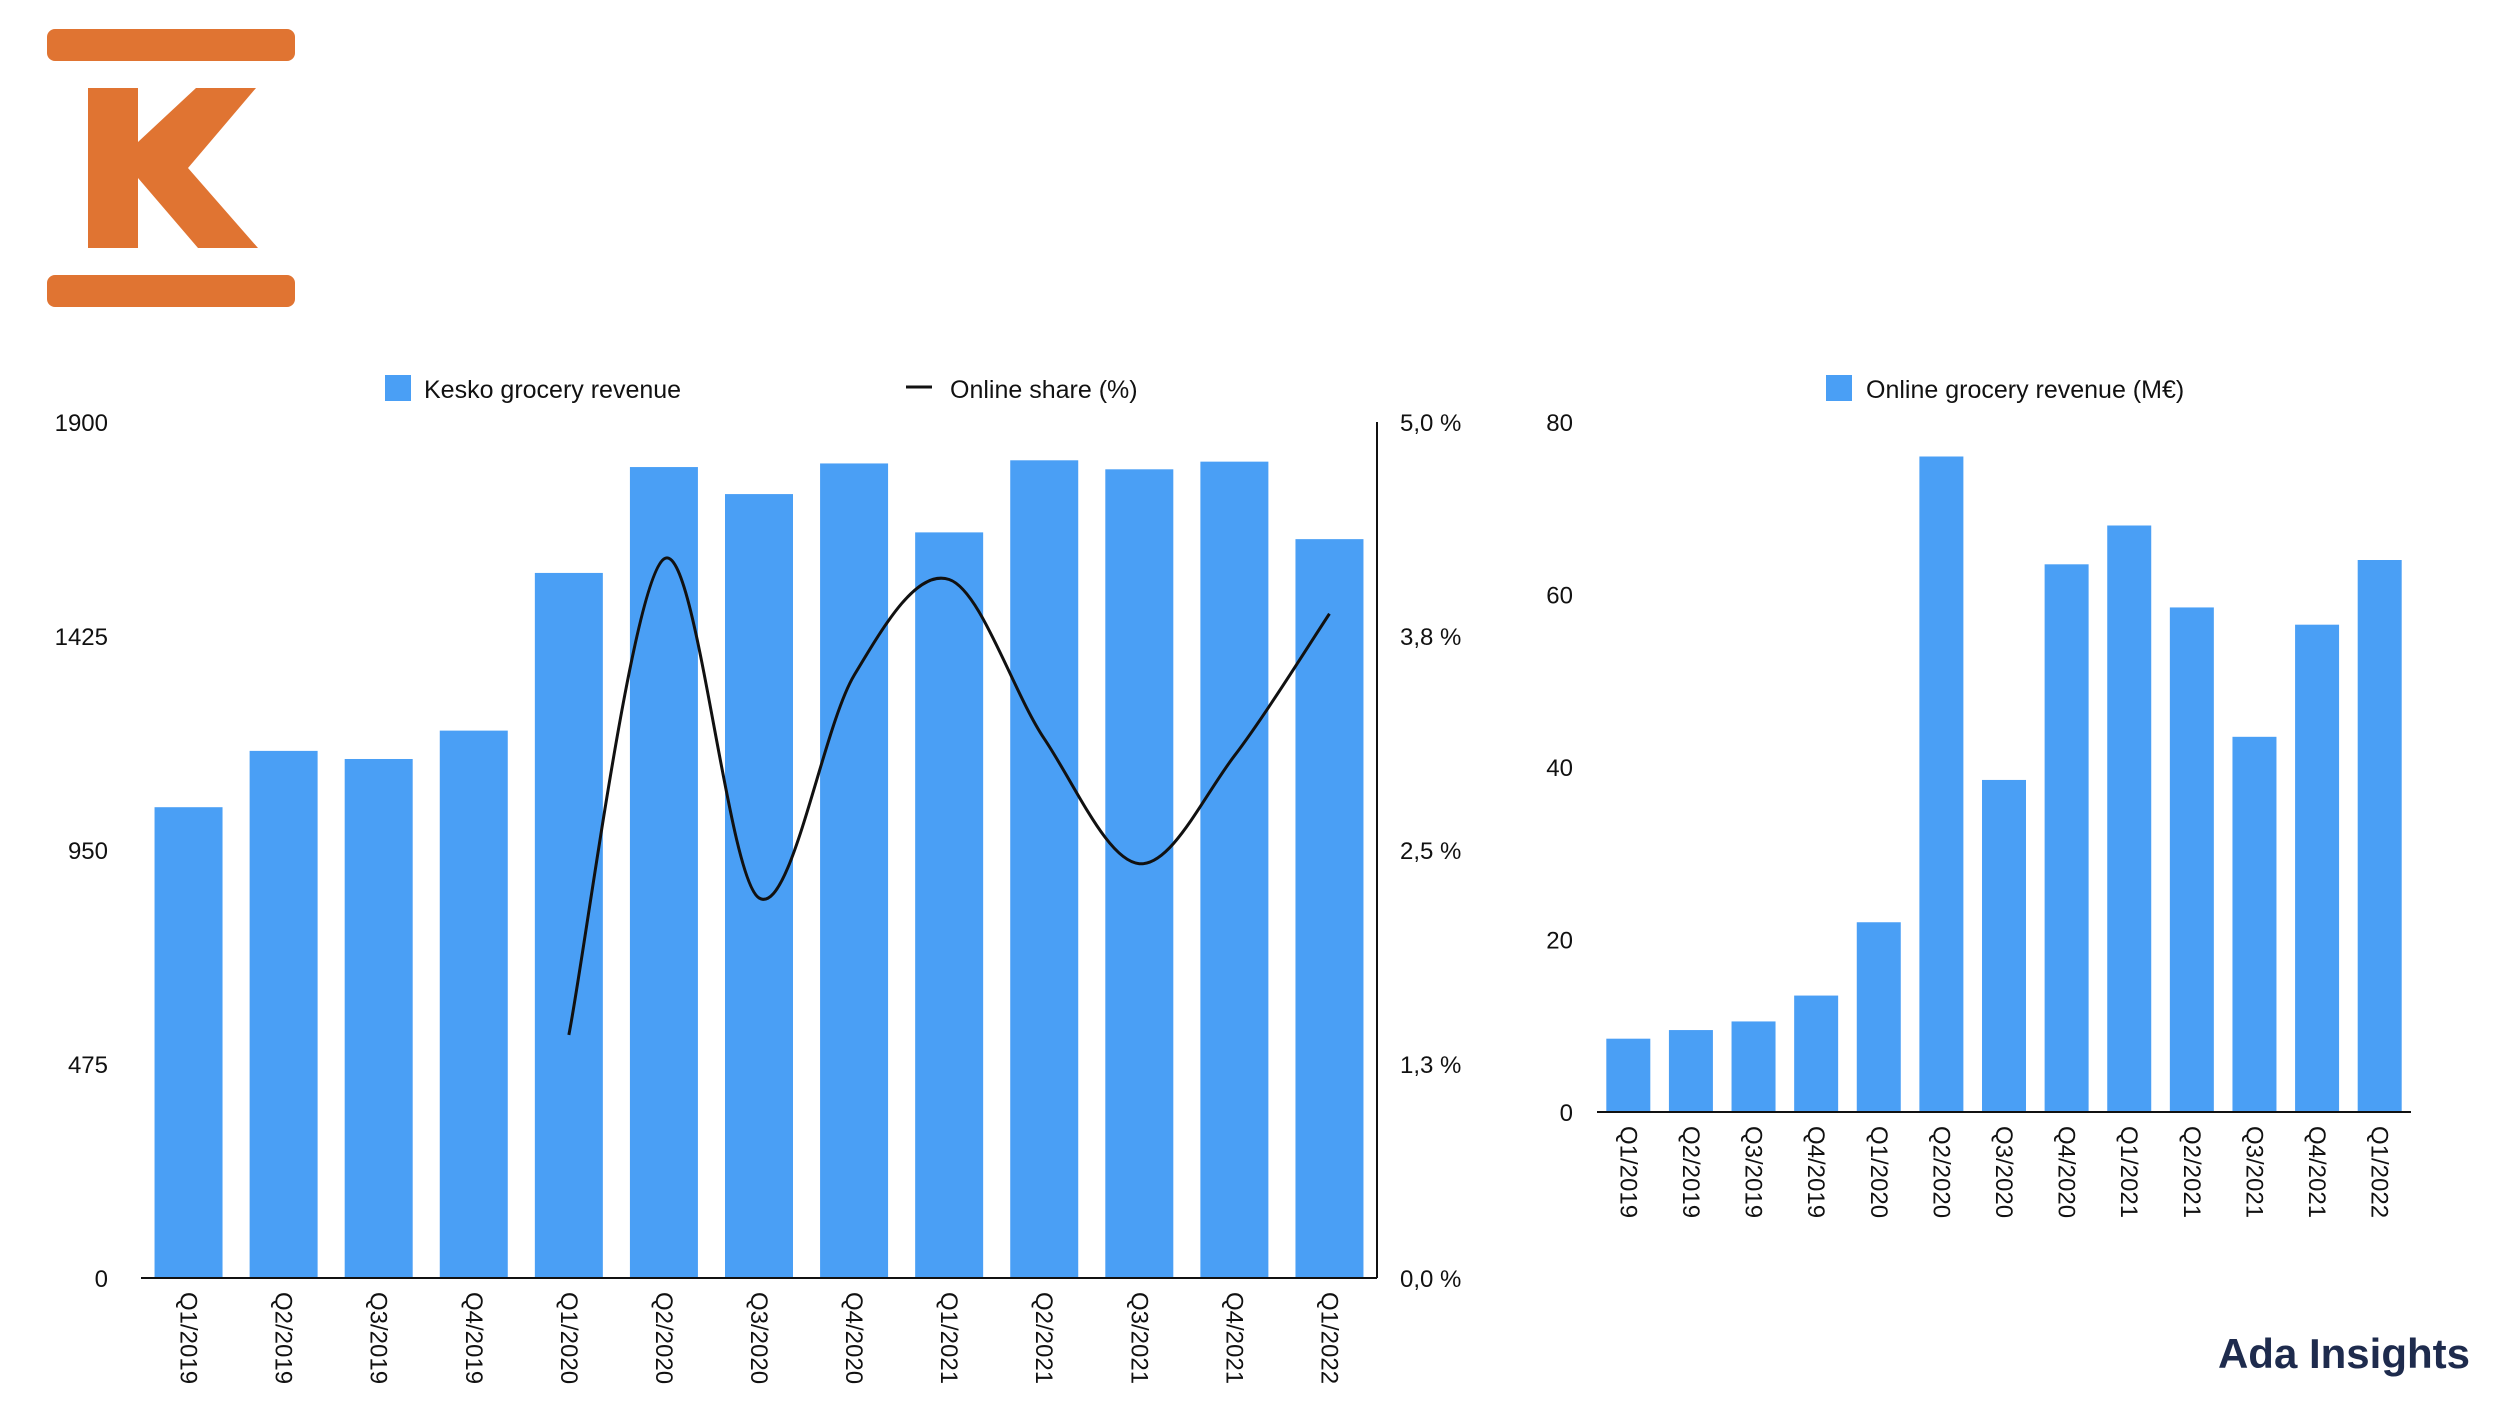 This screenshot has width=2500, height=1404. I want to click on logo-bottom-bar, so click(171, 291).